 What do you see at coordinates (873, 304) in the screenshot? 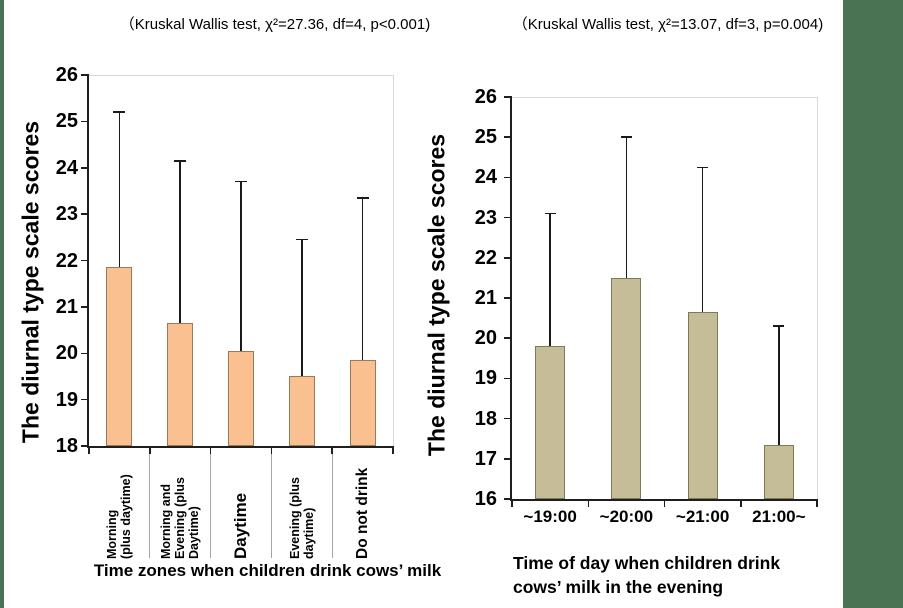
I see `right-green-strip` at bounding box center [873, 304].